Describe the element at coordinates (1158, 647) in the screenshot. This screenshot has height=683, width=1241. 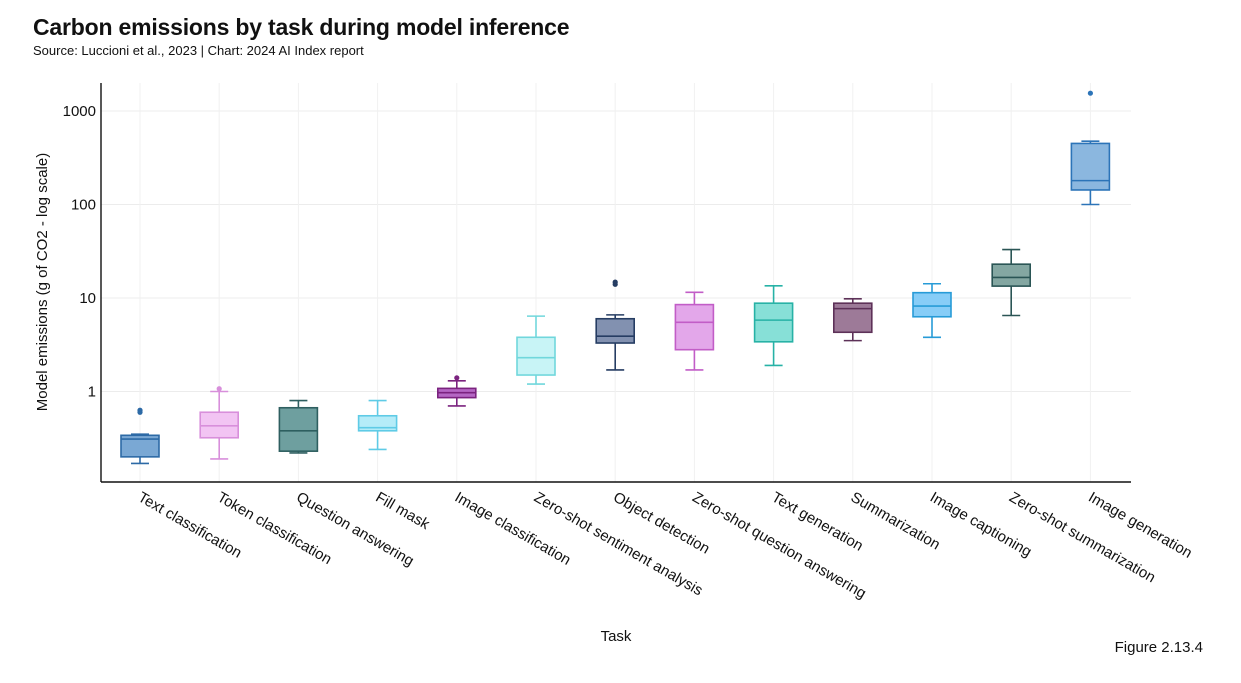
I see `figure-label: Figure 2.13.4` at that location.